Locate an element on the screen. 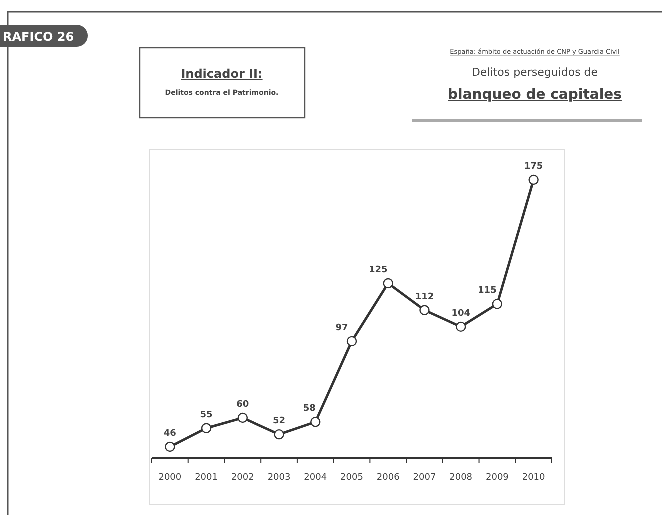 This screenshot has width=662, height=515. data-label: 58 is located at coordinates (309, 409).